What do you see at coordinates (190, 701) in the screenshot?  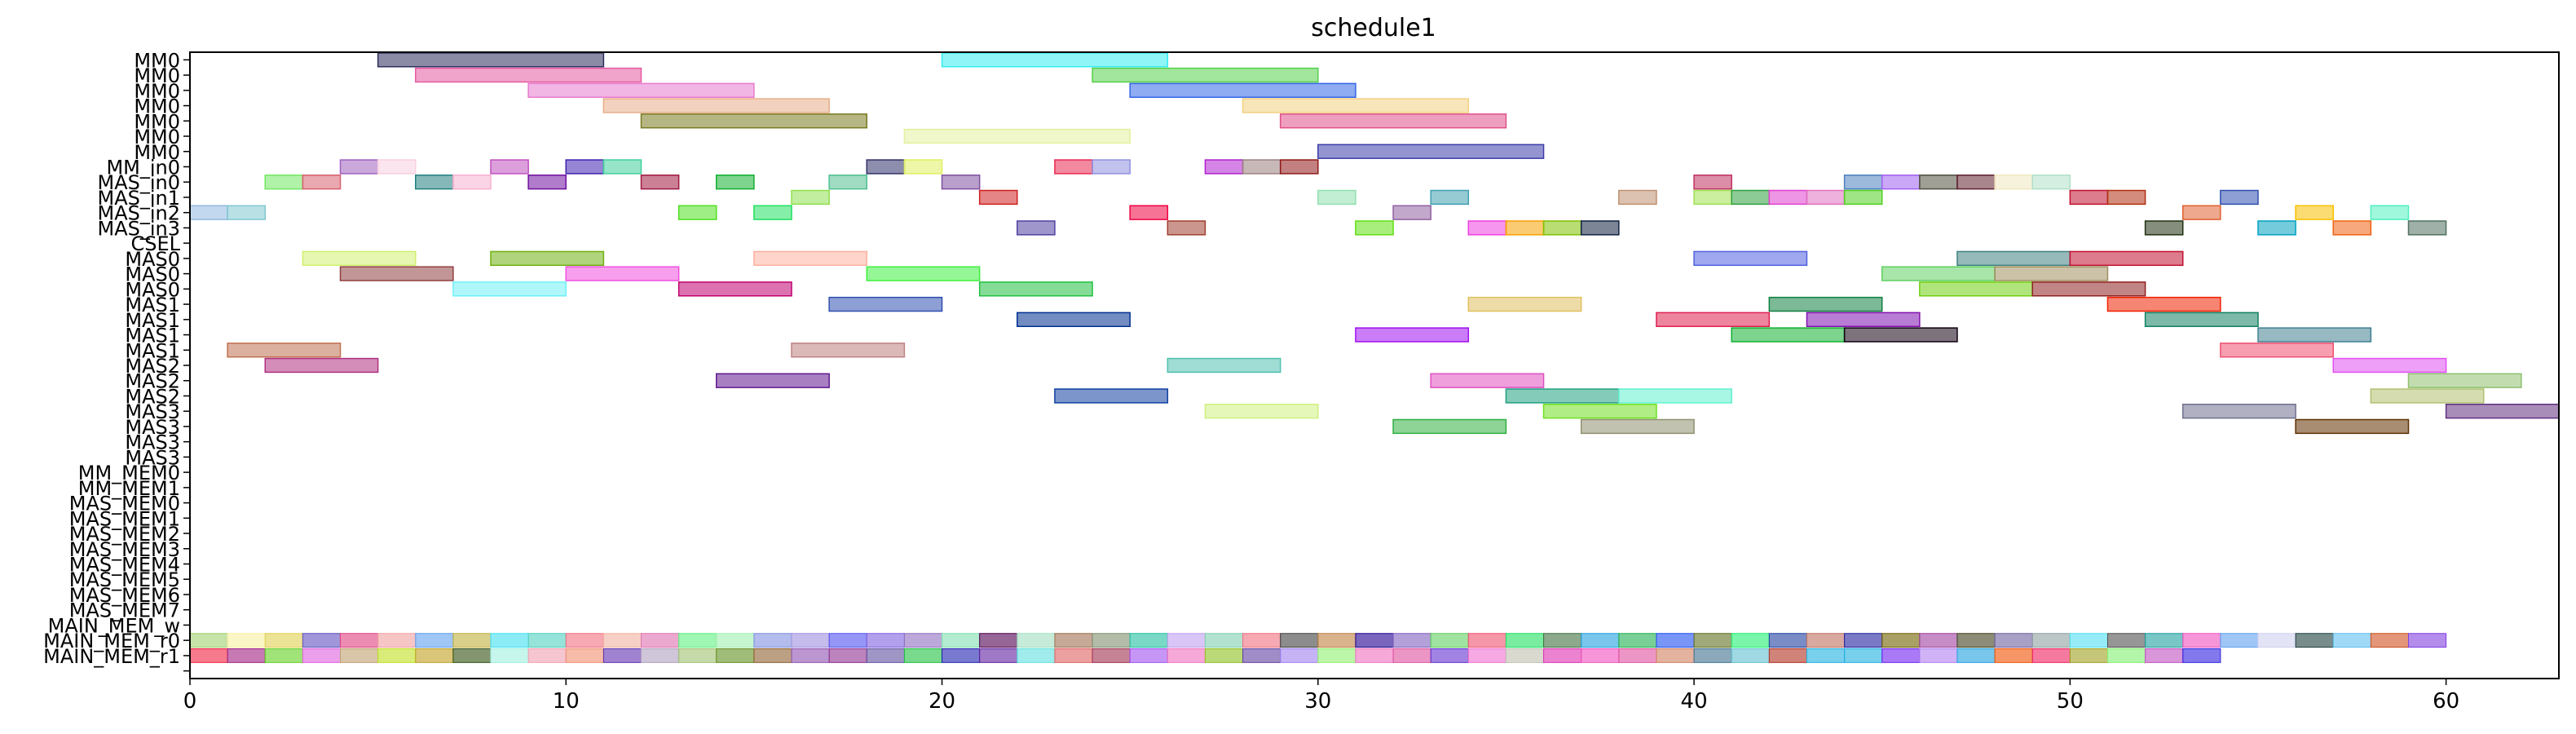 I see `x-tick-label: 0` at bounding box center [190, 701].